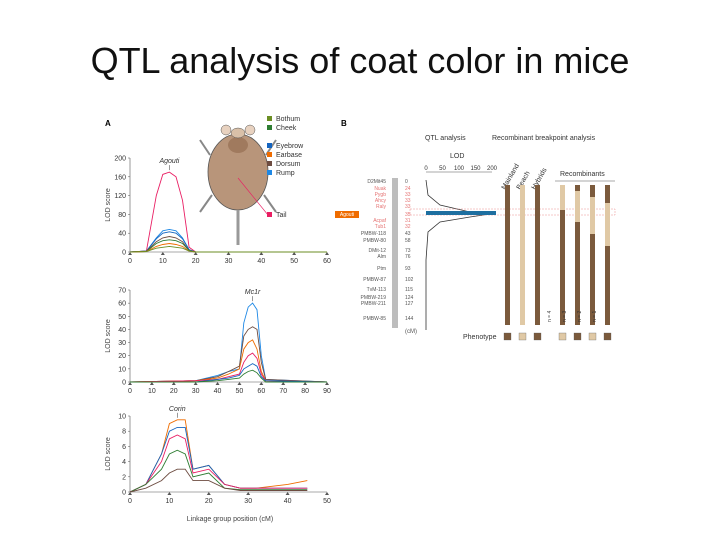 The image size is (720, 540). Describe the element at coordinates (562, 197) in the screenshot. I see `recombinant-segment` at that location.